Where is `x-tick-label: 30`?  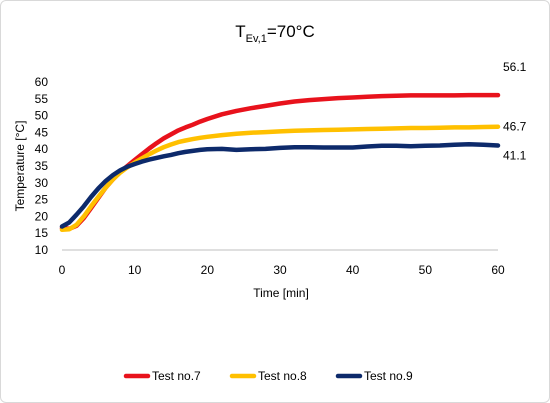
x-tick-label: 30 is located at coordinates (280, 270).